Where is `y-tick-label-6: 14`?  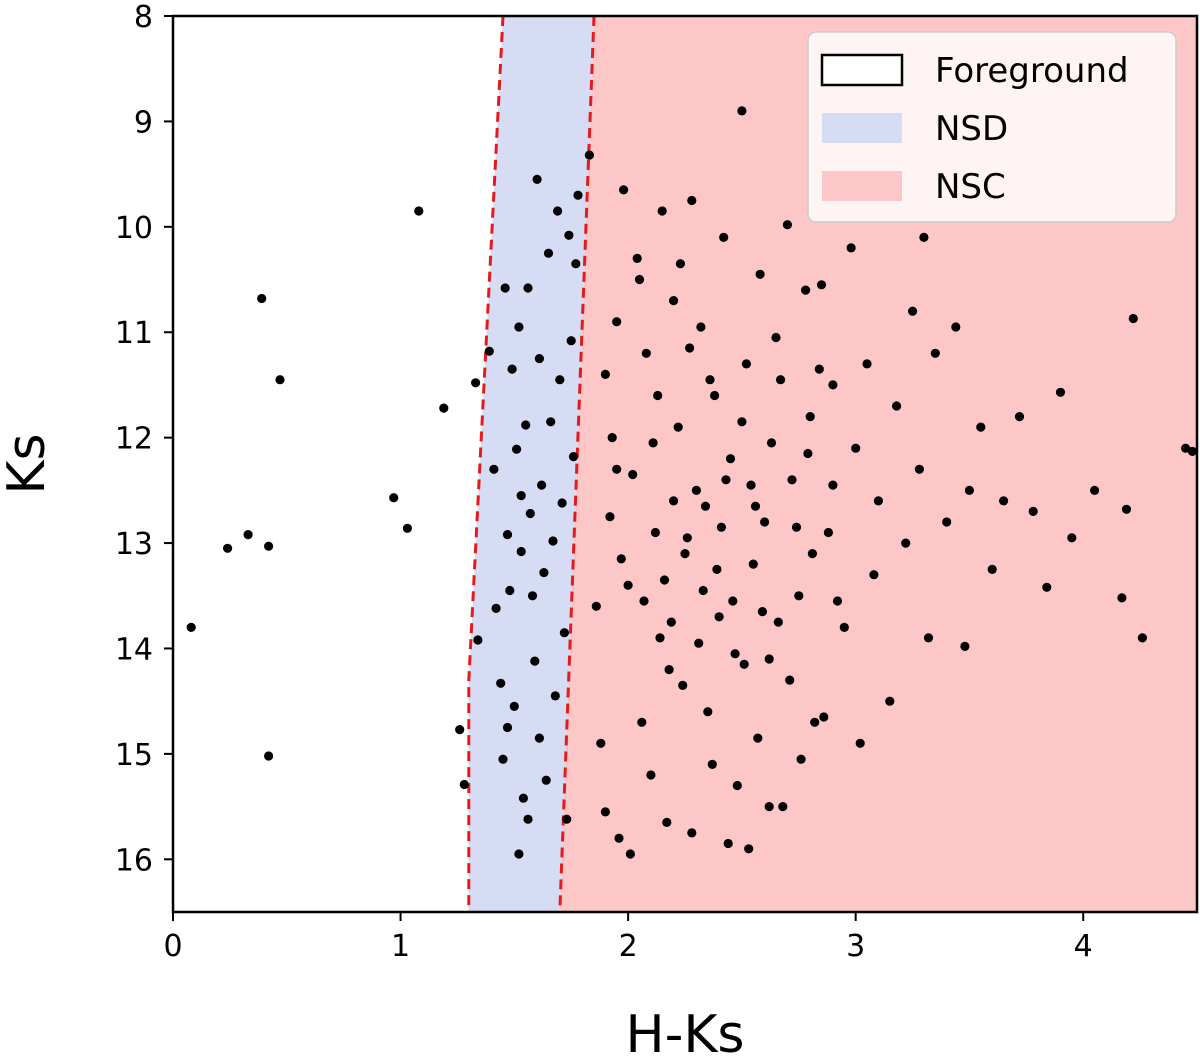 y-tick-label-6: 14 is located at coordinates (134, 649).